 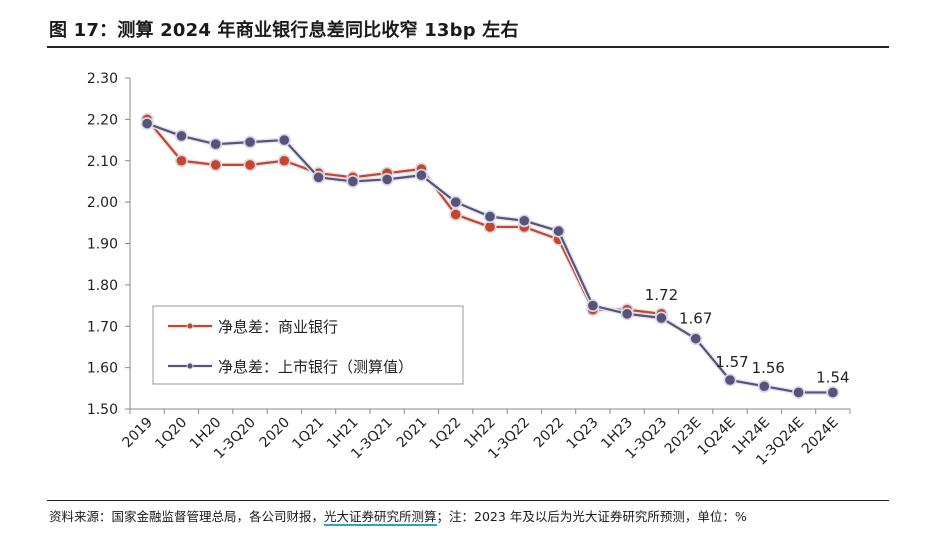 What do you see at coordinates (308, 434) in the screenshot?
I see `x-tick-label: 1Q21` at bounding box center [308, 434].